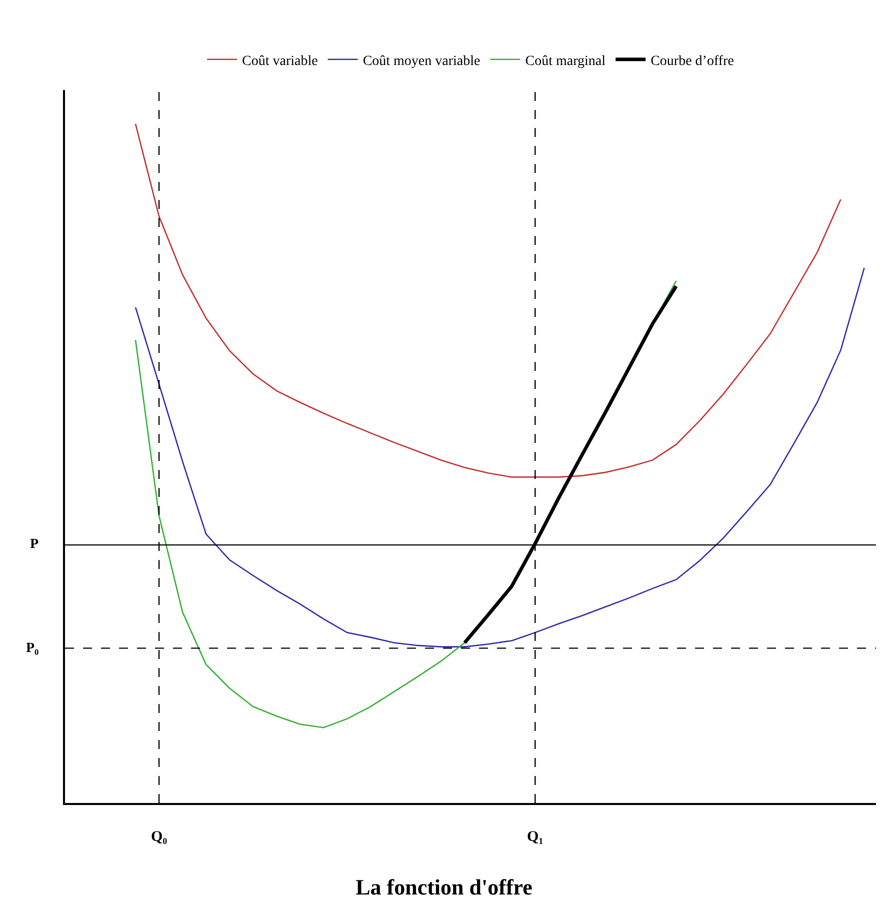  What do you see at coordinates (535, 837) in the screenshot?
I see `x-tick-label: Q₁` at bounding box center [535, 837].